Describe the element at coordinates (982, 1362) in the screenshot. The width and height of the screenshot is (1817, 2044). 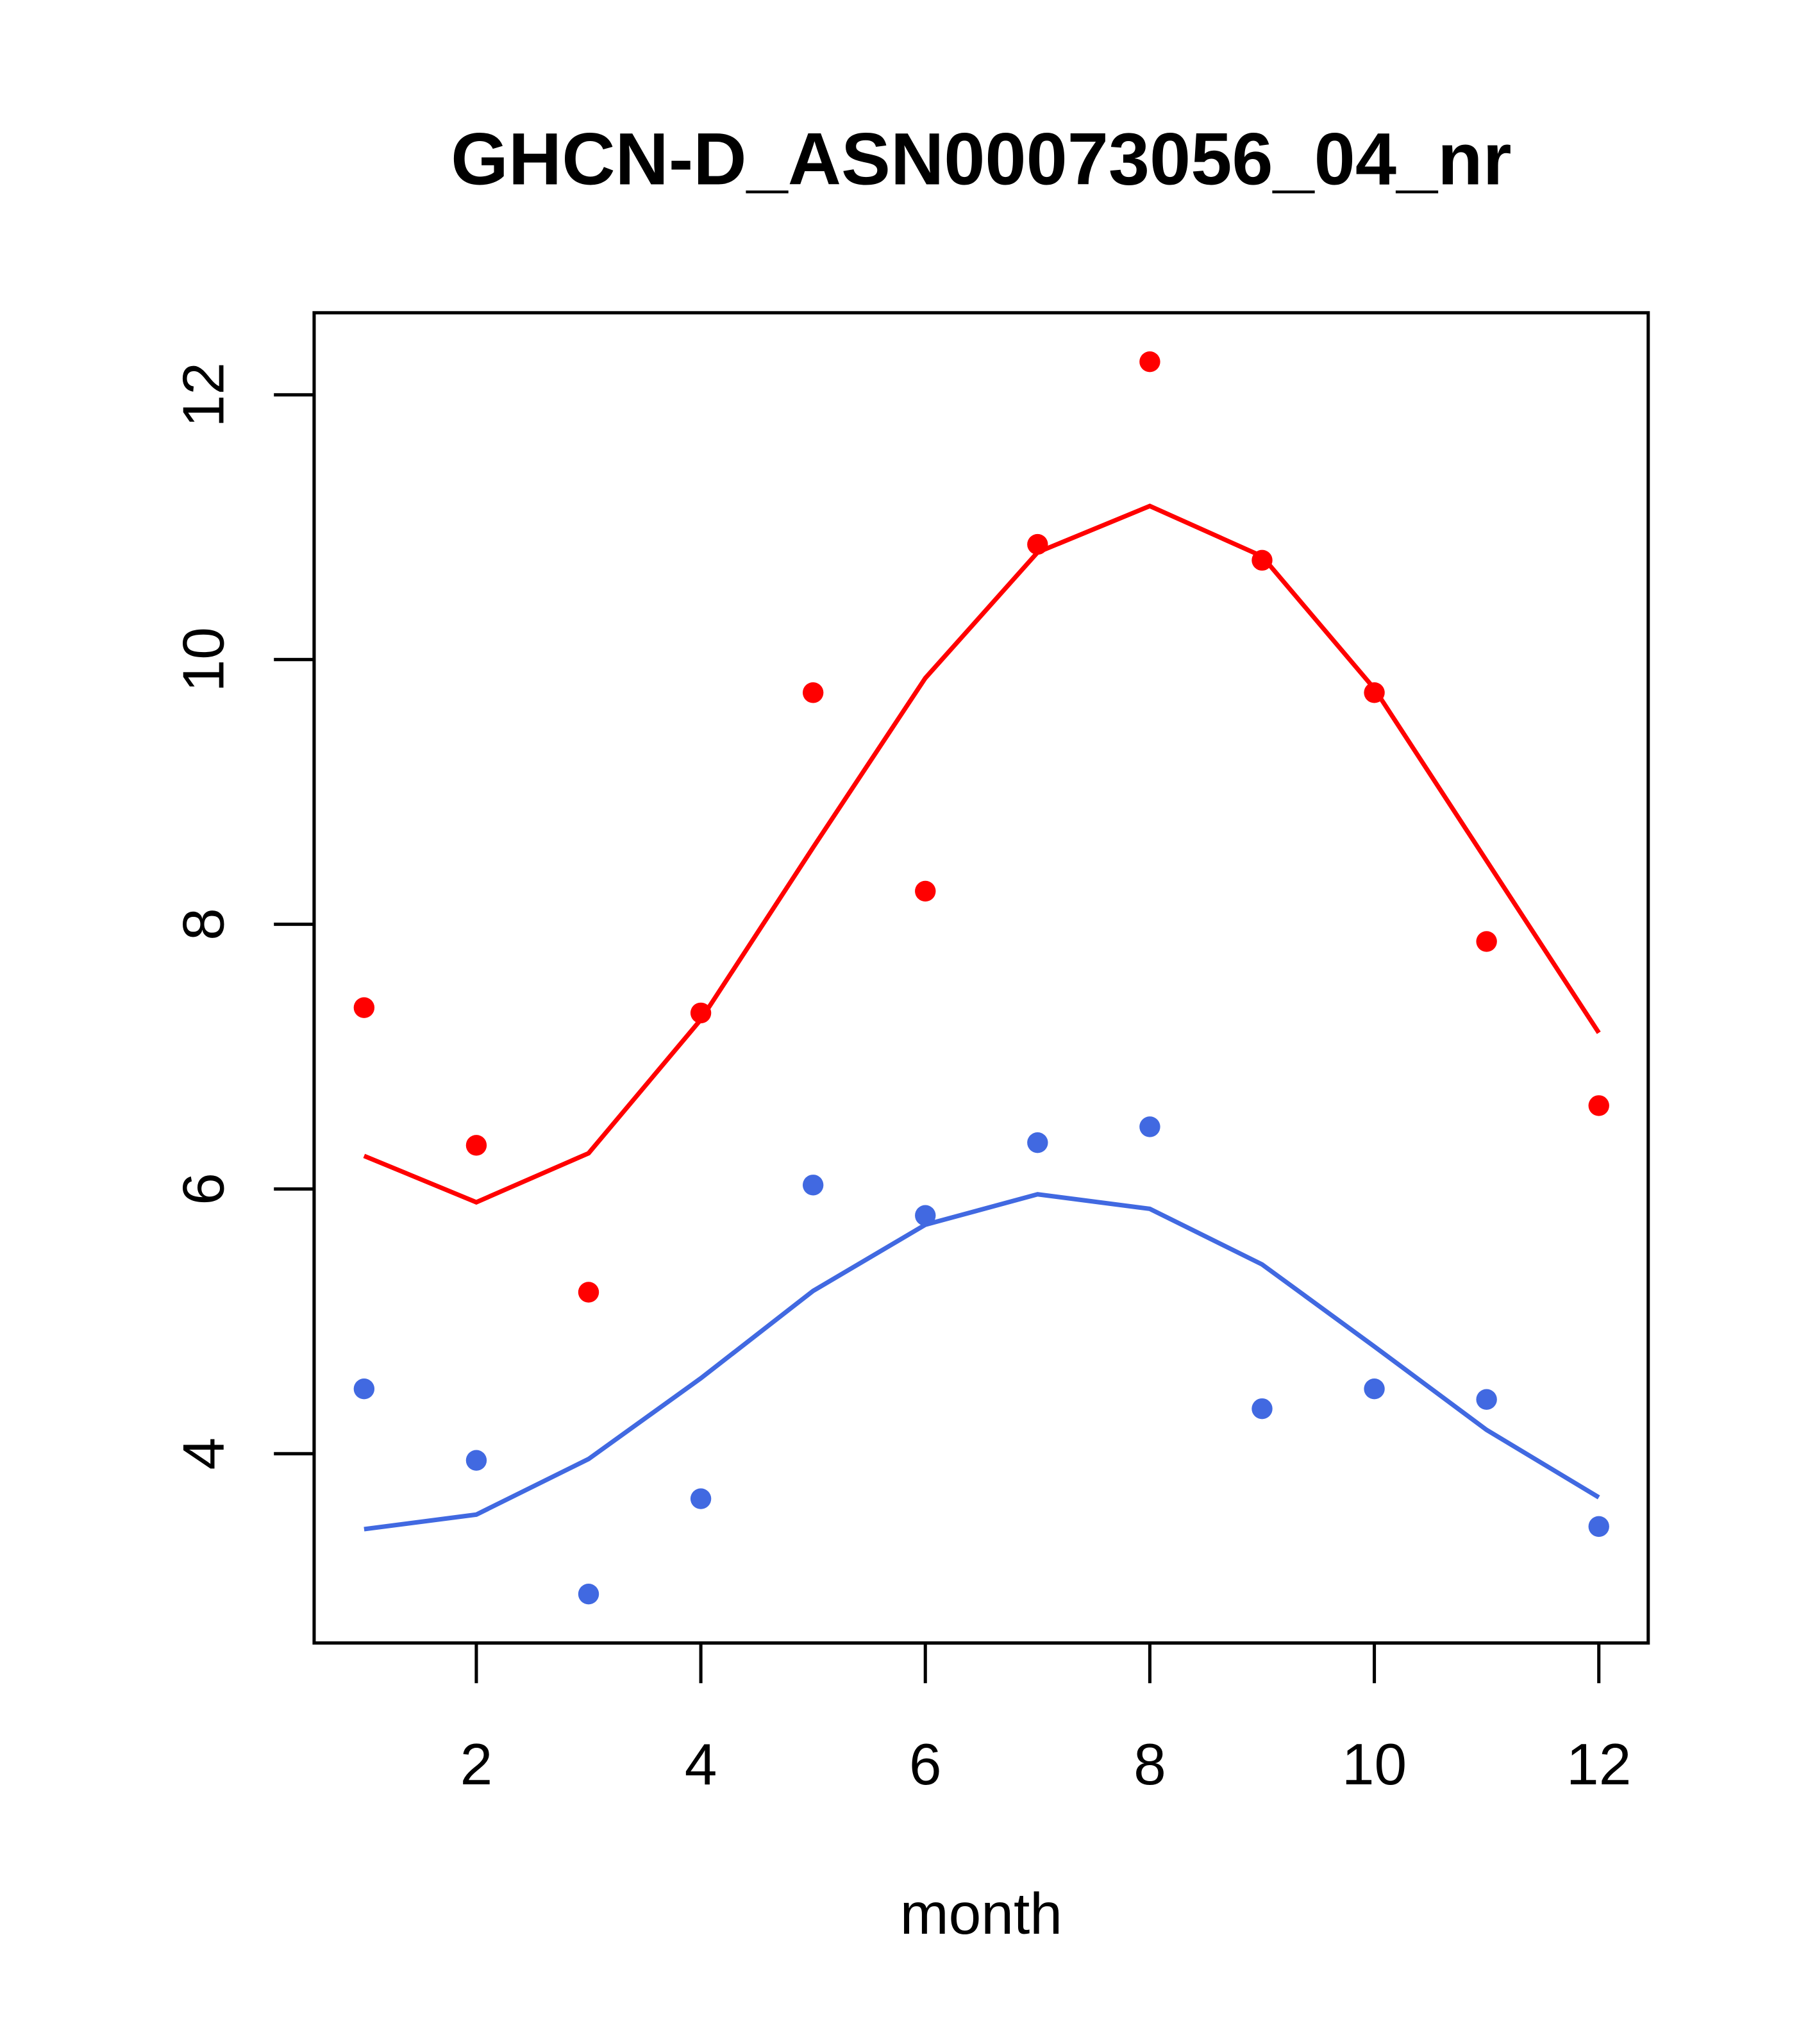
I see `blue-line` at that location.